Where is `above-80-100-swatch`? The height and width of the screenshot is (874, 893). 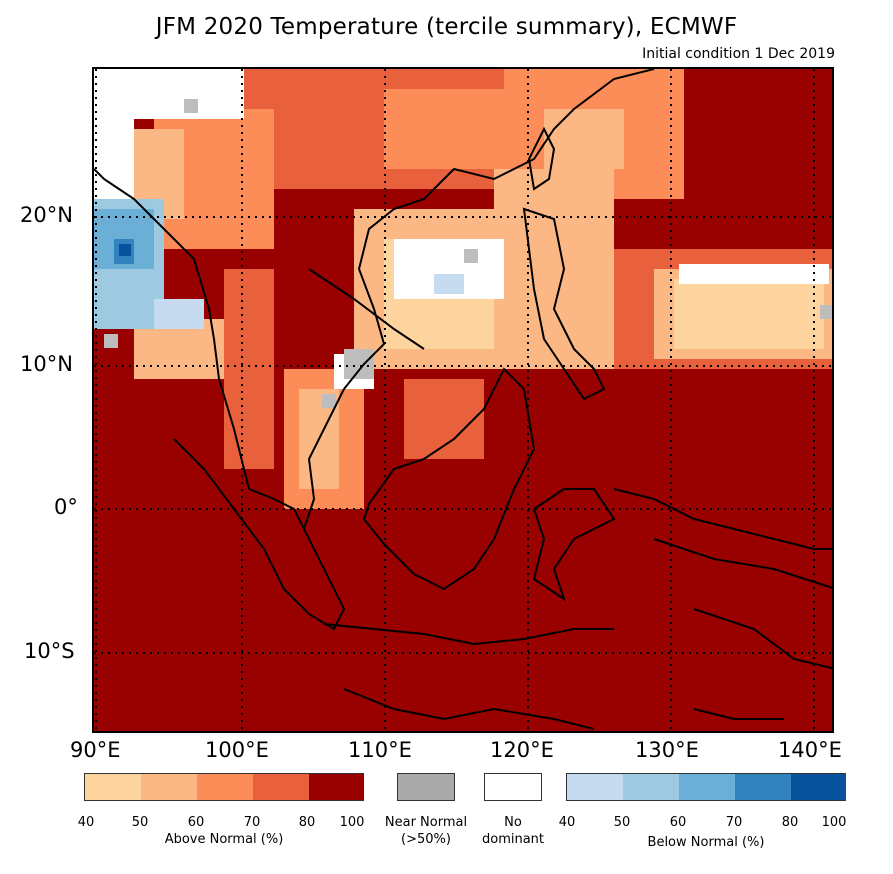
above-80-100-swatch is located at coordinates (336, 787).